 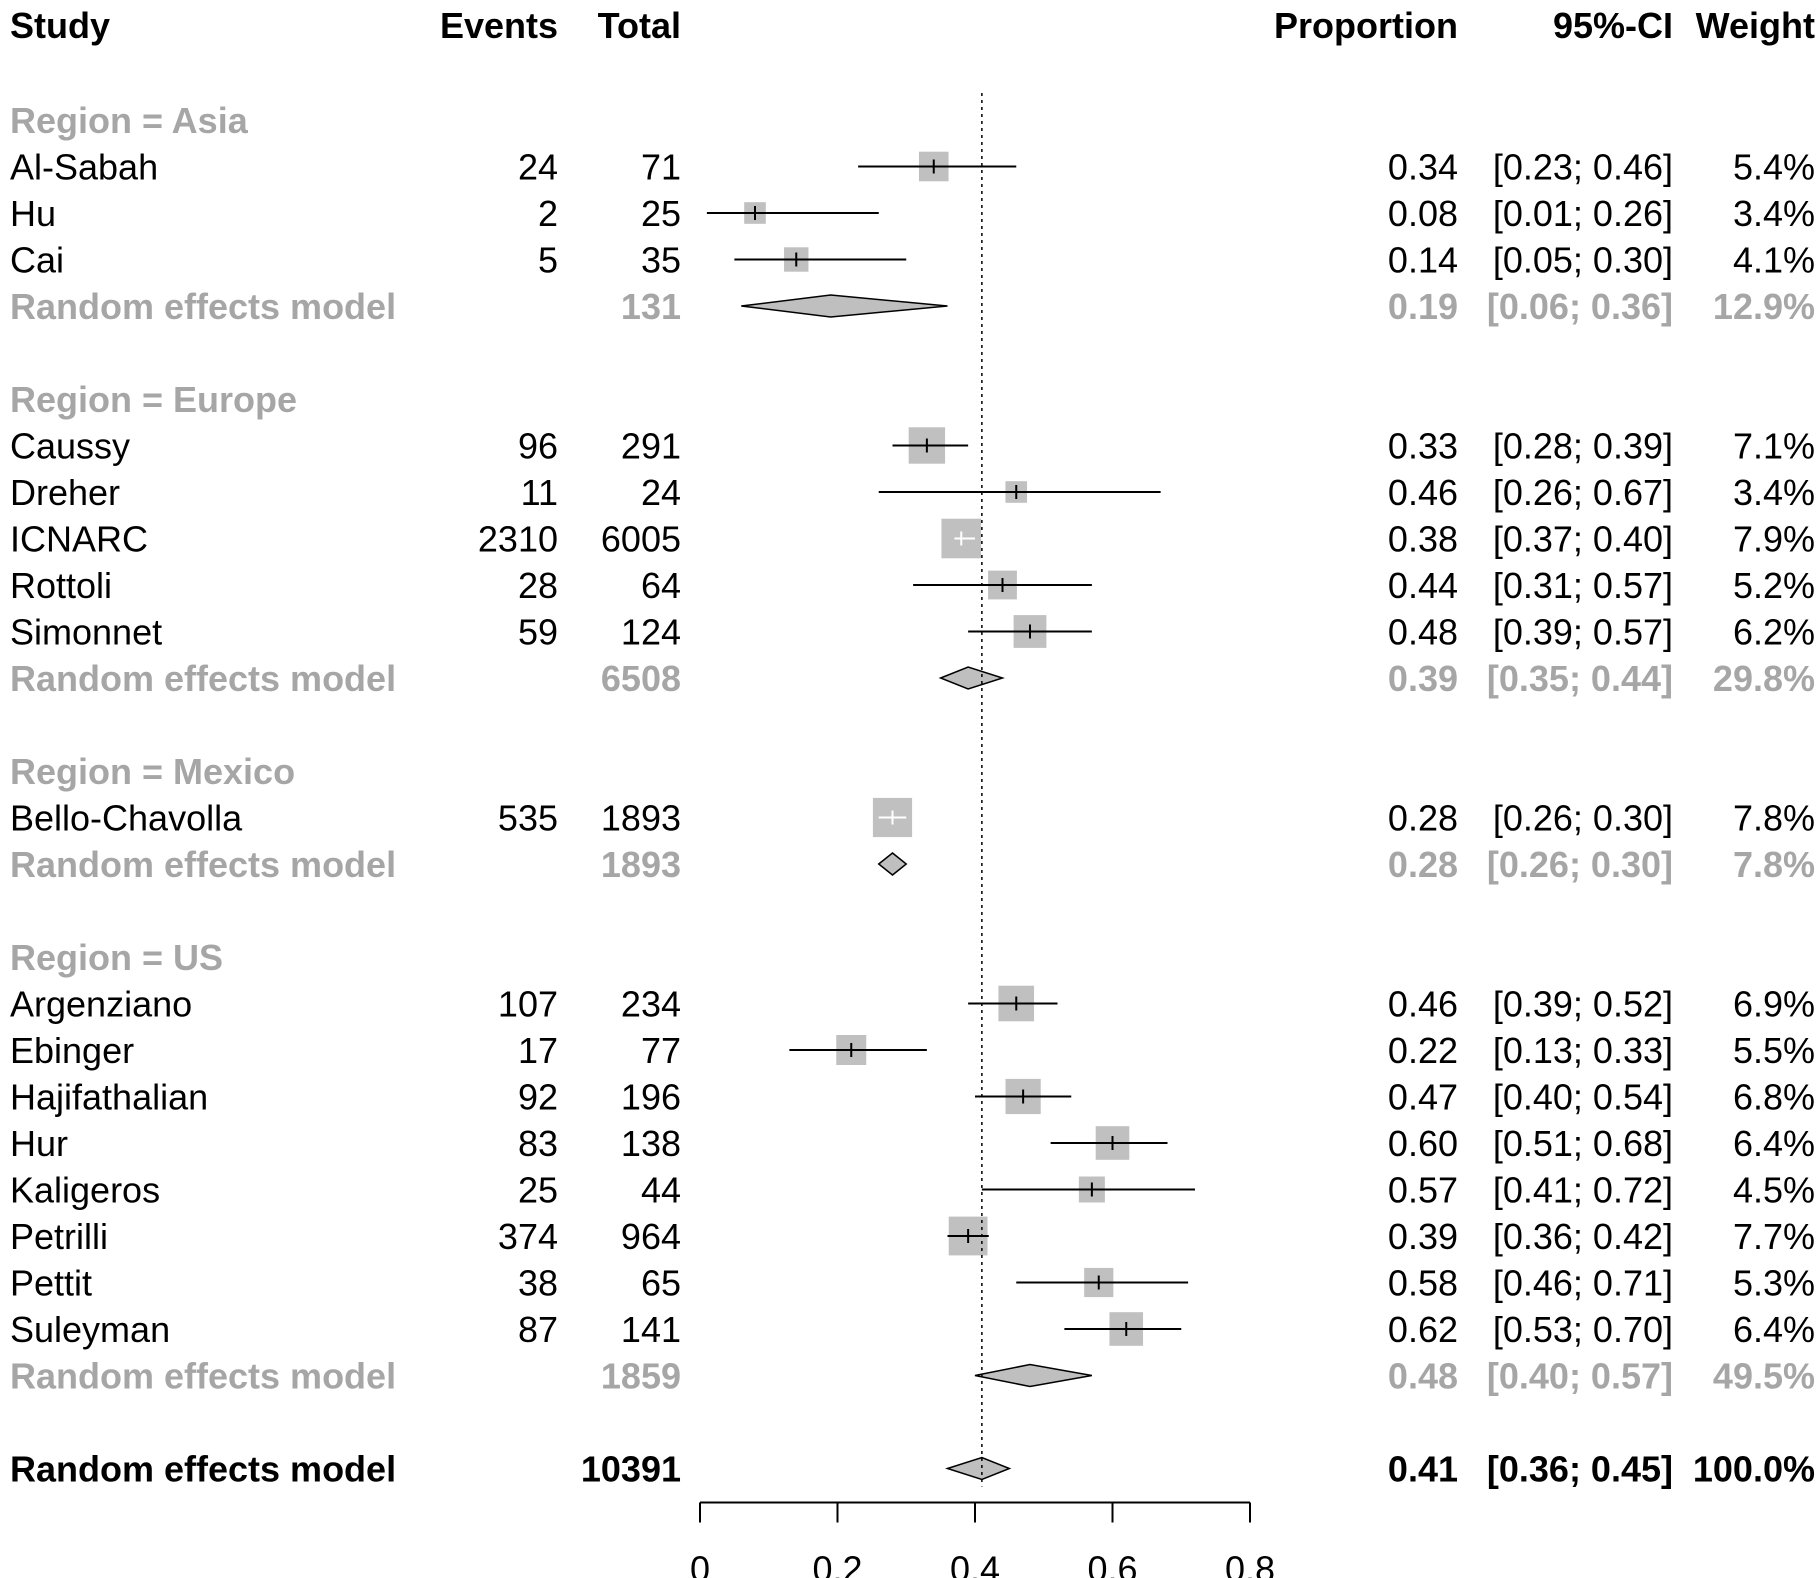 I want to click on study-name: Hur, so click(x=39, y=1143).